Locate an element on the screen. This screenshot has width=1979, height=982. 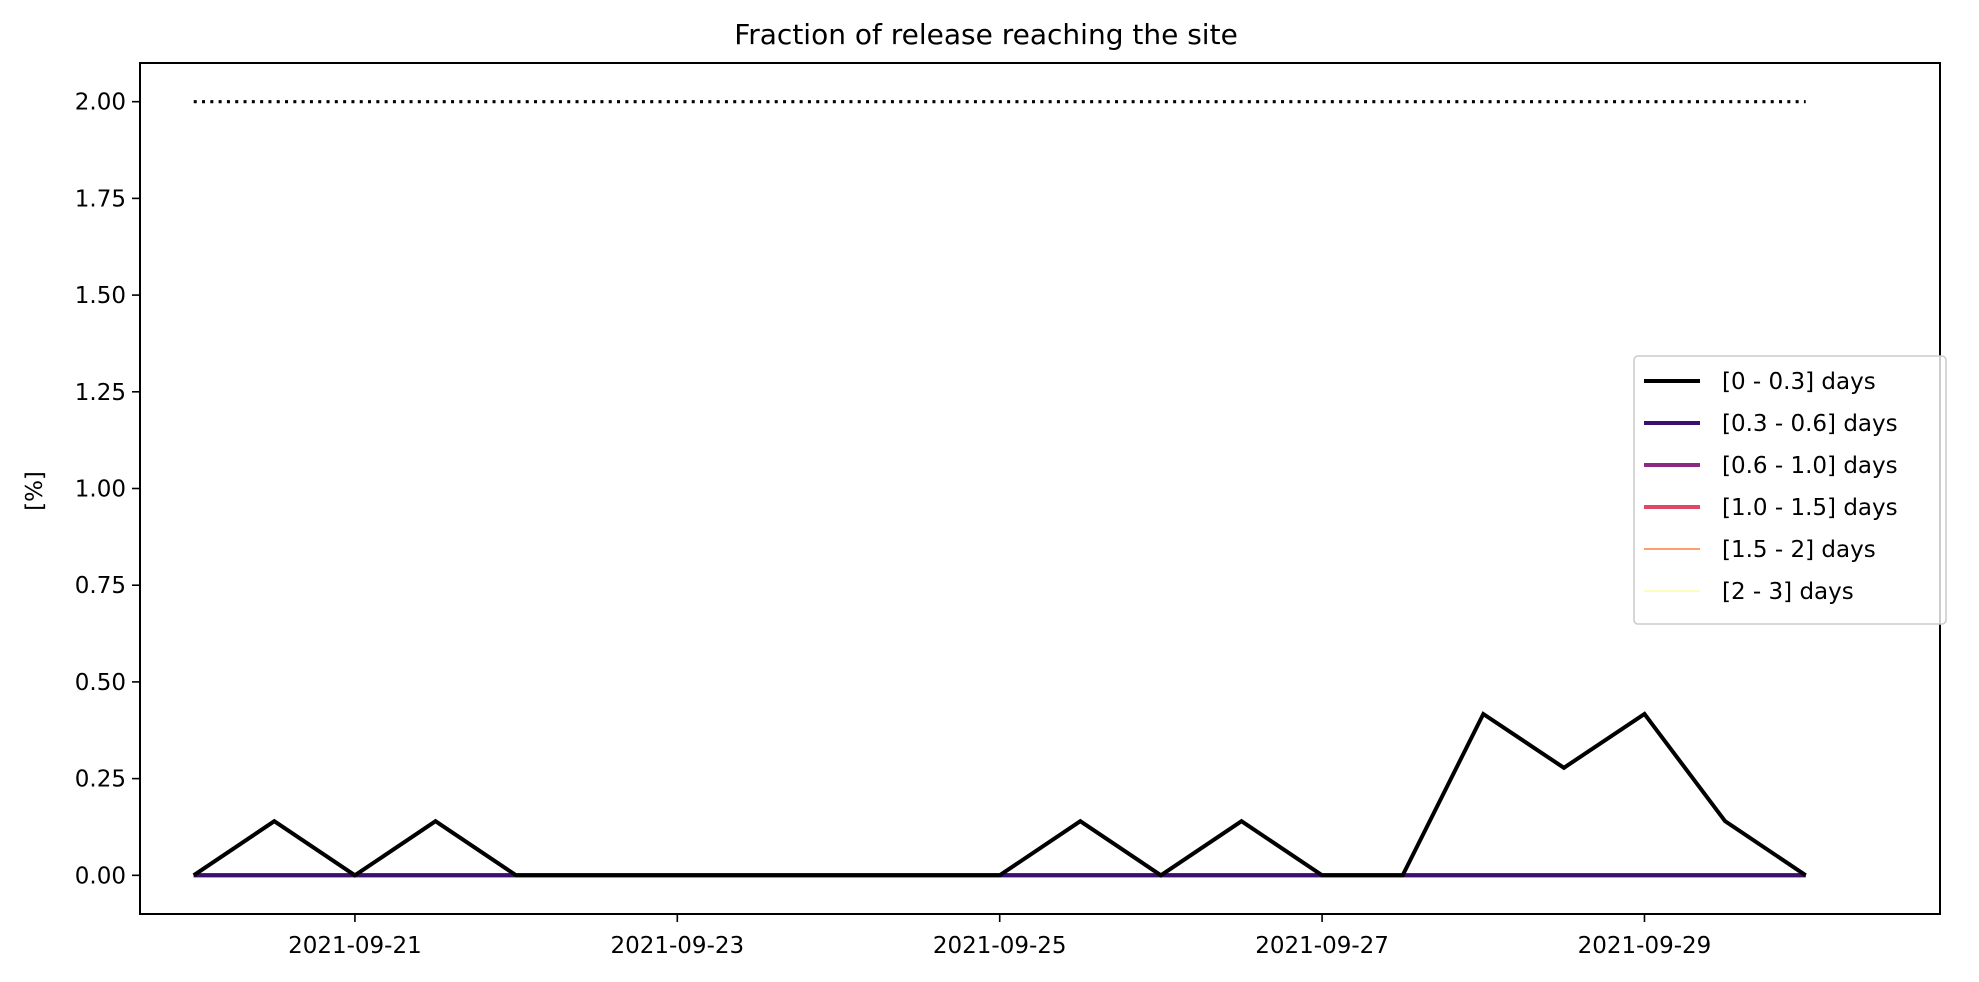
legend-label: [0.3 - 0.6] days is located at coordinates (1810, 424).